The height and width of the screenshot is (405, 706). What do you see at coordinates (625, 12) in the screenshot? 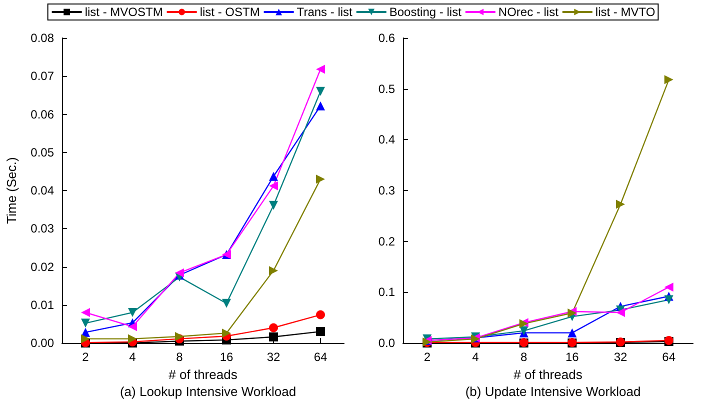
I see `legend-label: list - MVTO` at bounding box center [625, 12].